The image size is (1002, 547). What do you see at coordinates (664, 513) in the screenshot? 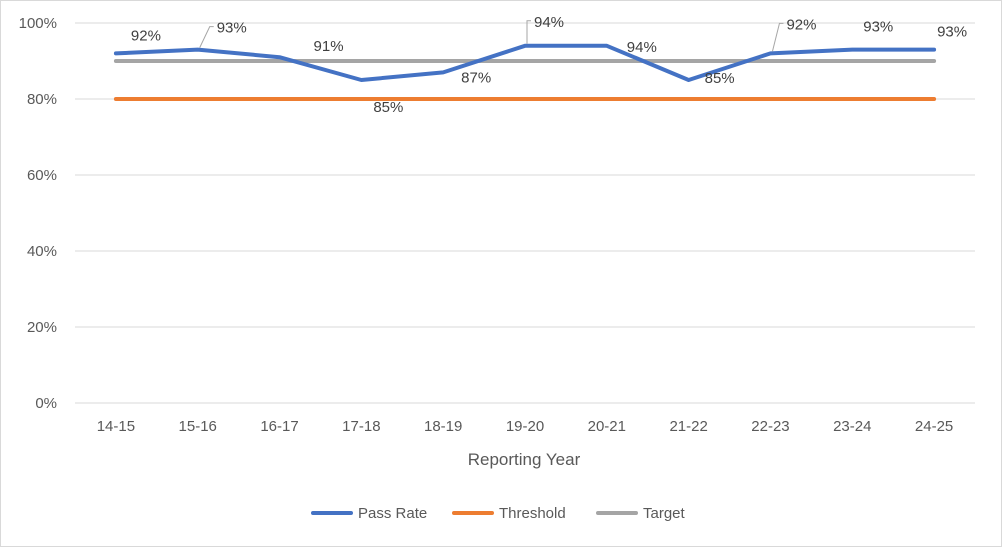
I see `legend-label: Target` at bounding box center [664, 513].